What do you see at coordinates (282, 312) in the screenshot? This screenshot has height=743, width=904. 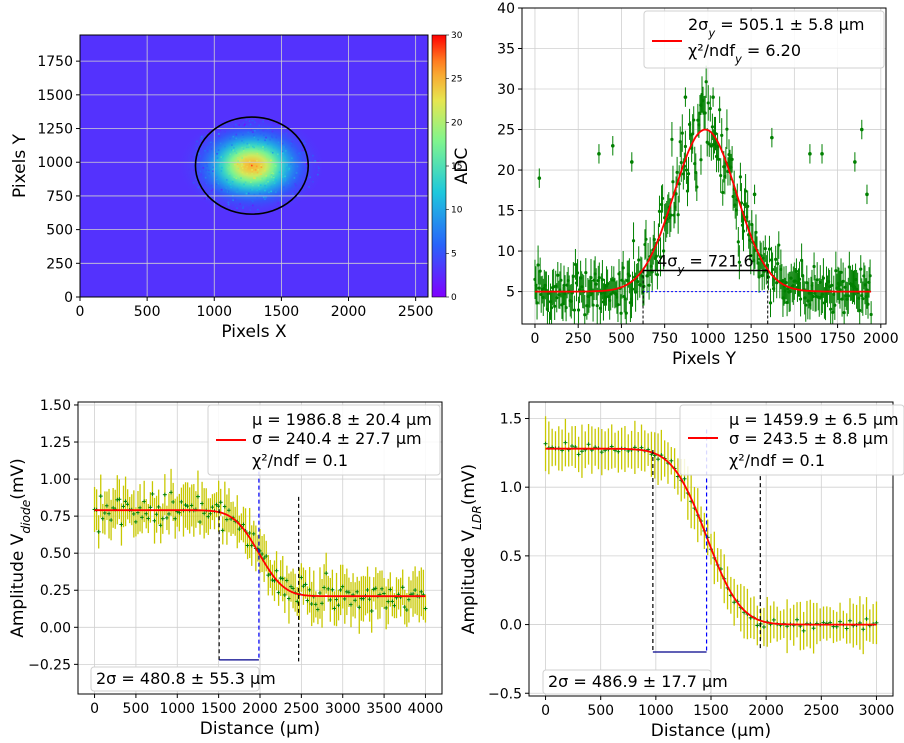 I see `x-tick-label: 1500` at bounding box center [282, 312].